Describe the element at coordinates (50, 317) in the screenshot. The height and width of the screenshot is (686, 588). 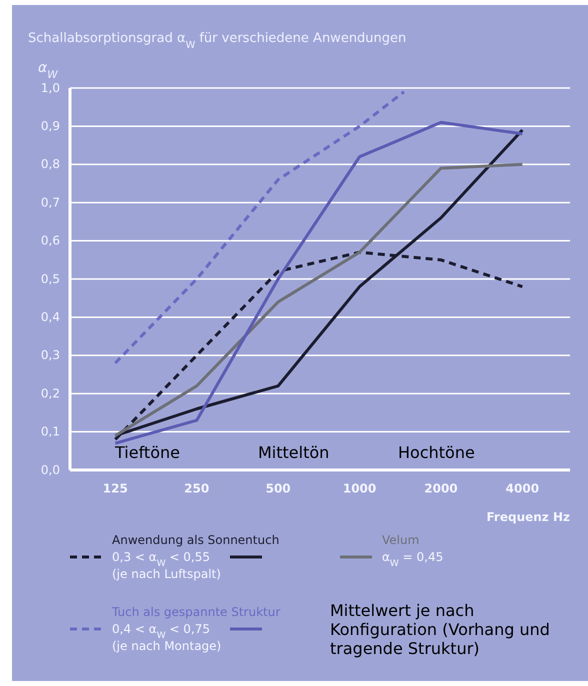
I see `y-tick-label: 0,4` at that location.